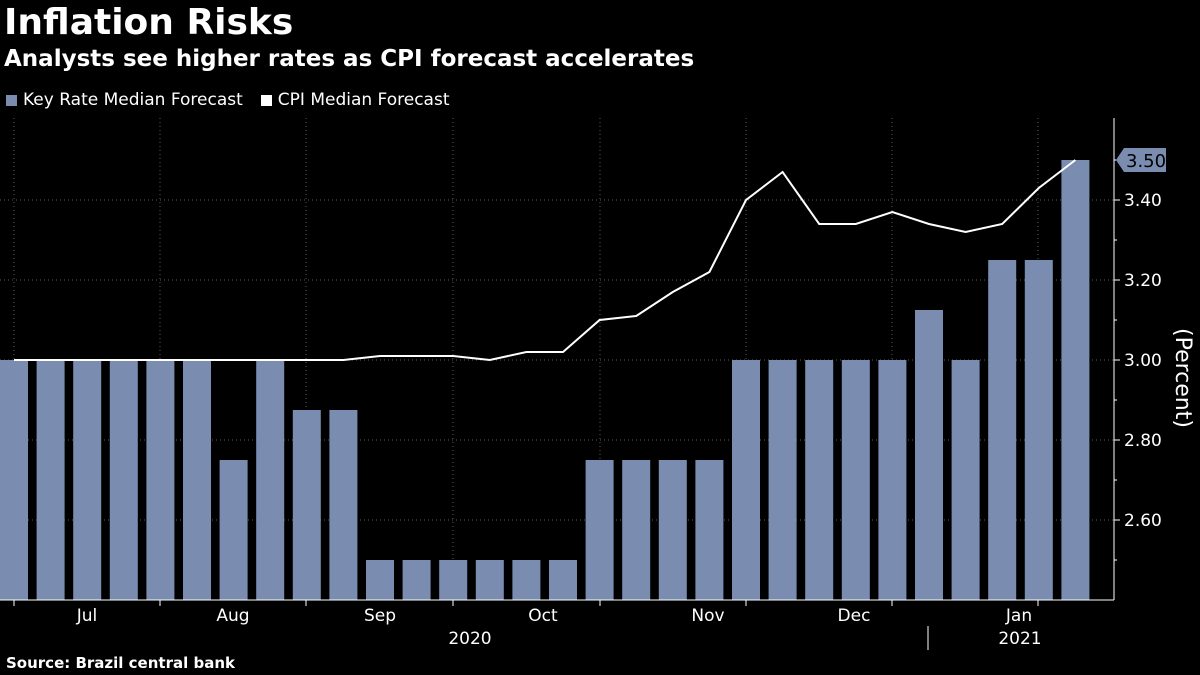  Describe the element at coordinates (469, 639) in the screenshot. I see `year-label-2020: 2020` at that location.